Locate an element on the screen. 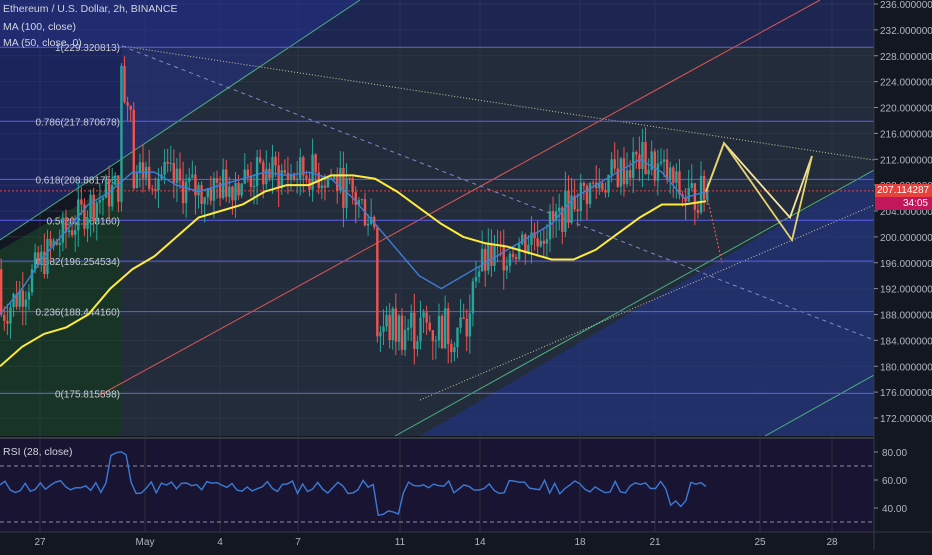 This screenshot has width=932, height=555. projection-drop is located at coordinates (714, 227).